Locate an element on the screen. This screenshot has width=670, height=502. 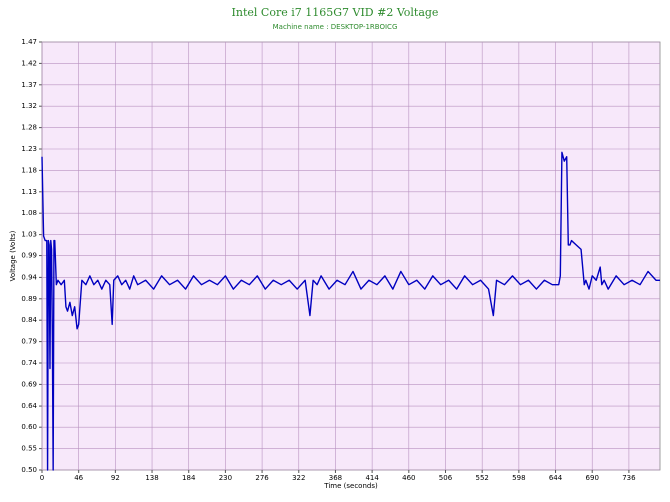
y-tick-label: 0.69 is located at coordinates (29, 384).